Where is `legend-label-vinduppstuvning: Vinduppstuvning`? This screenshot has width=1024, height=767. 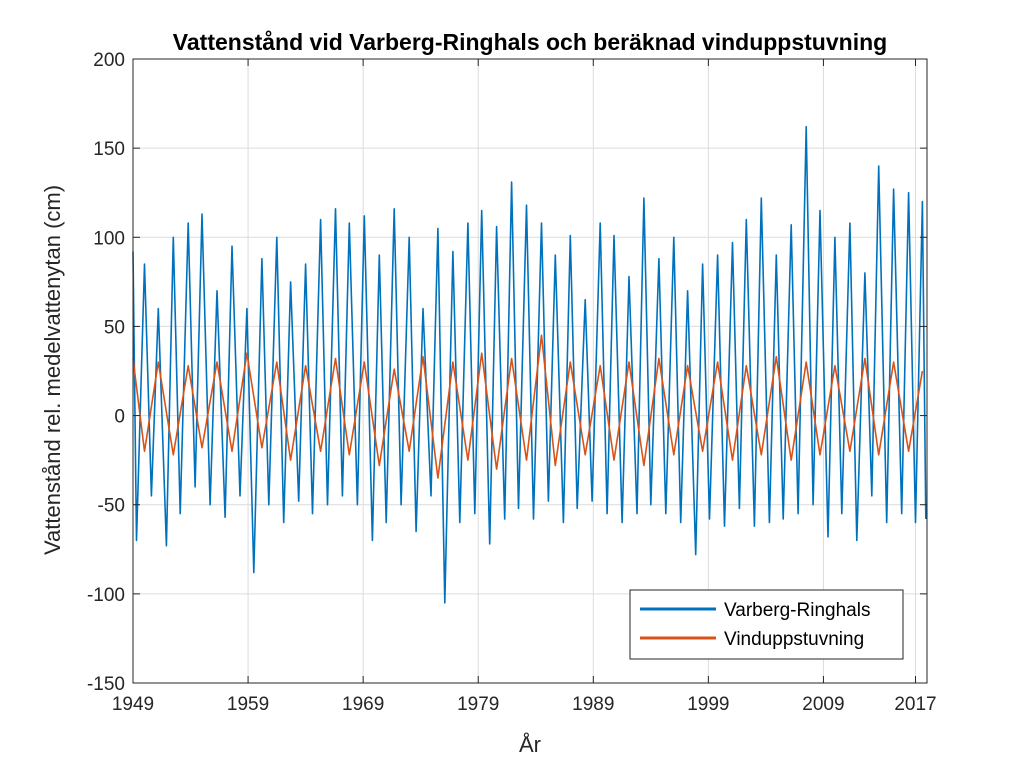 legend-label-vinduppstuvning: Vinduppstuvning is located at coordinates (794, 639).